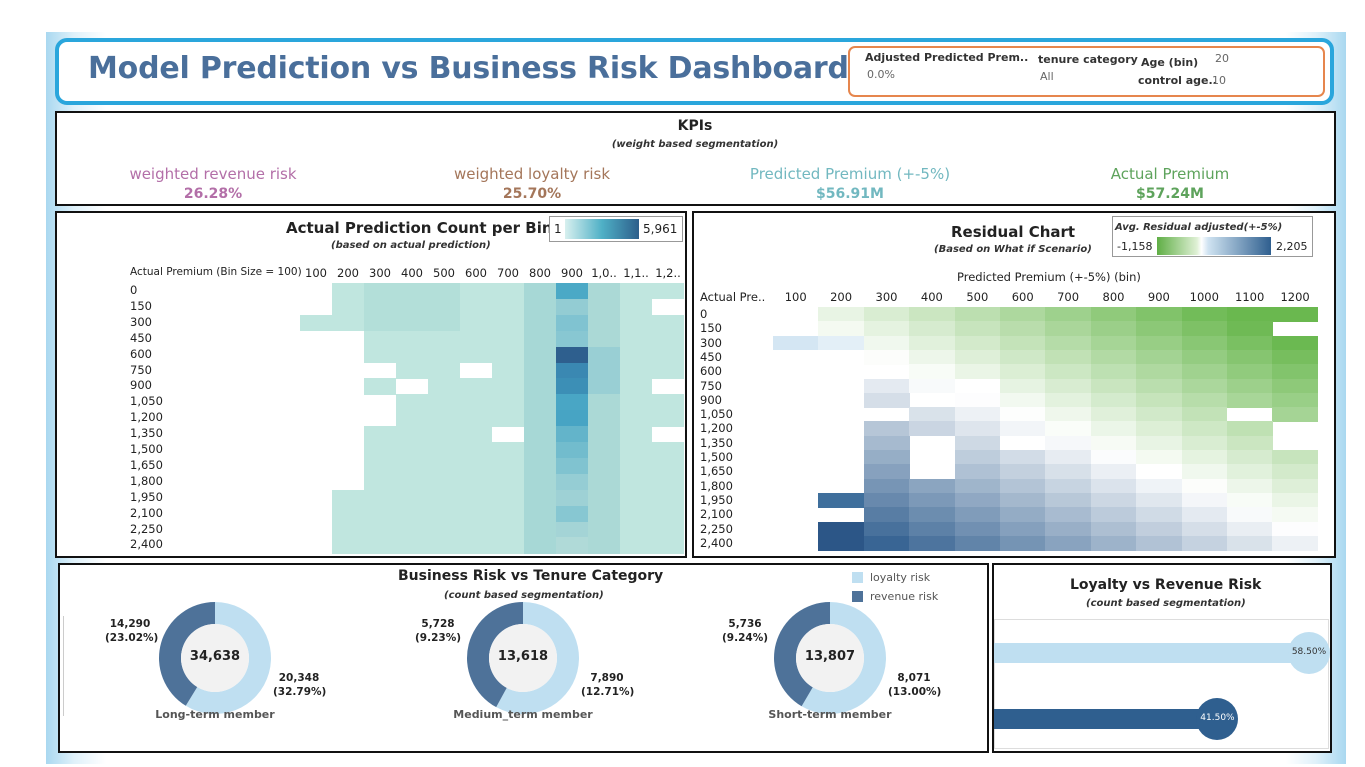 The width and height of the screenshot is (1365, 767). Describe the element at coordinates (186, 654) in the screenshot. I see `revenue-risk-slice` at that location.